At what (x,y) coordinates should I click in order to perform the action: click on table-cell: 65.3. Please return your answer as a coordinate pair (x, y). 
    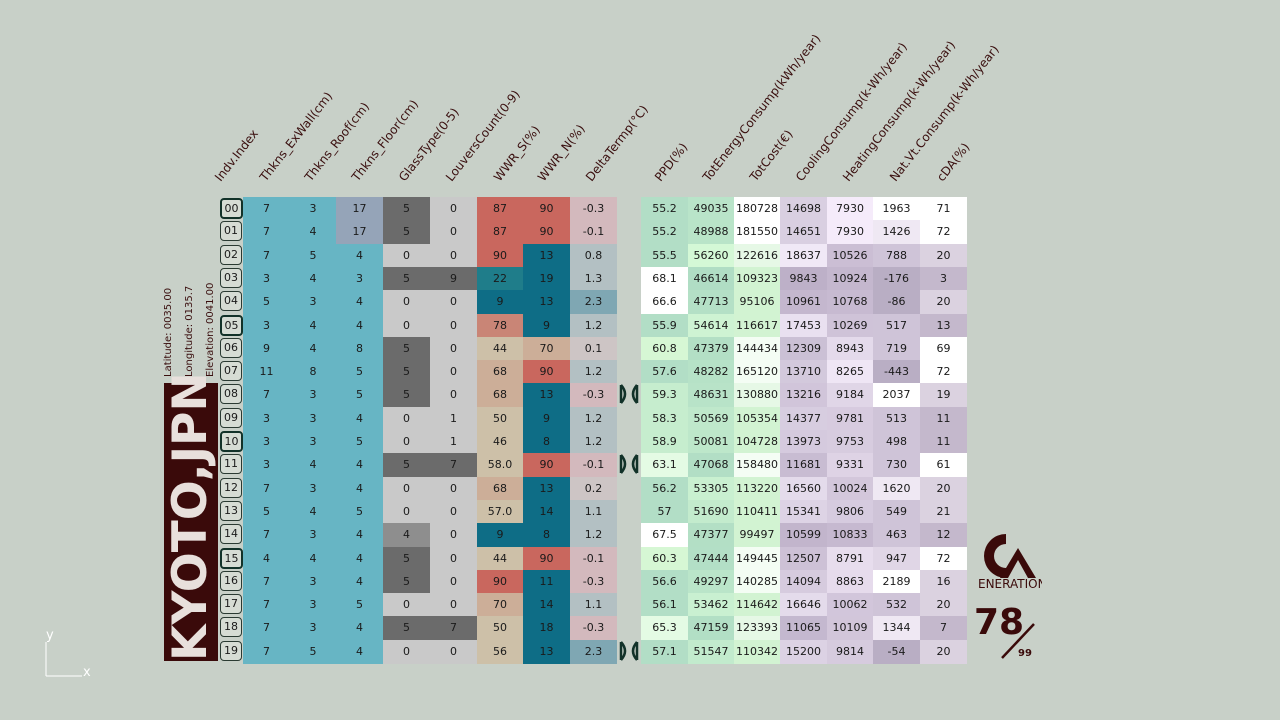
    Looking at the image, I should click on (664, 628).